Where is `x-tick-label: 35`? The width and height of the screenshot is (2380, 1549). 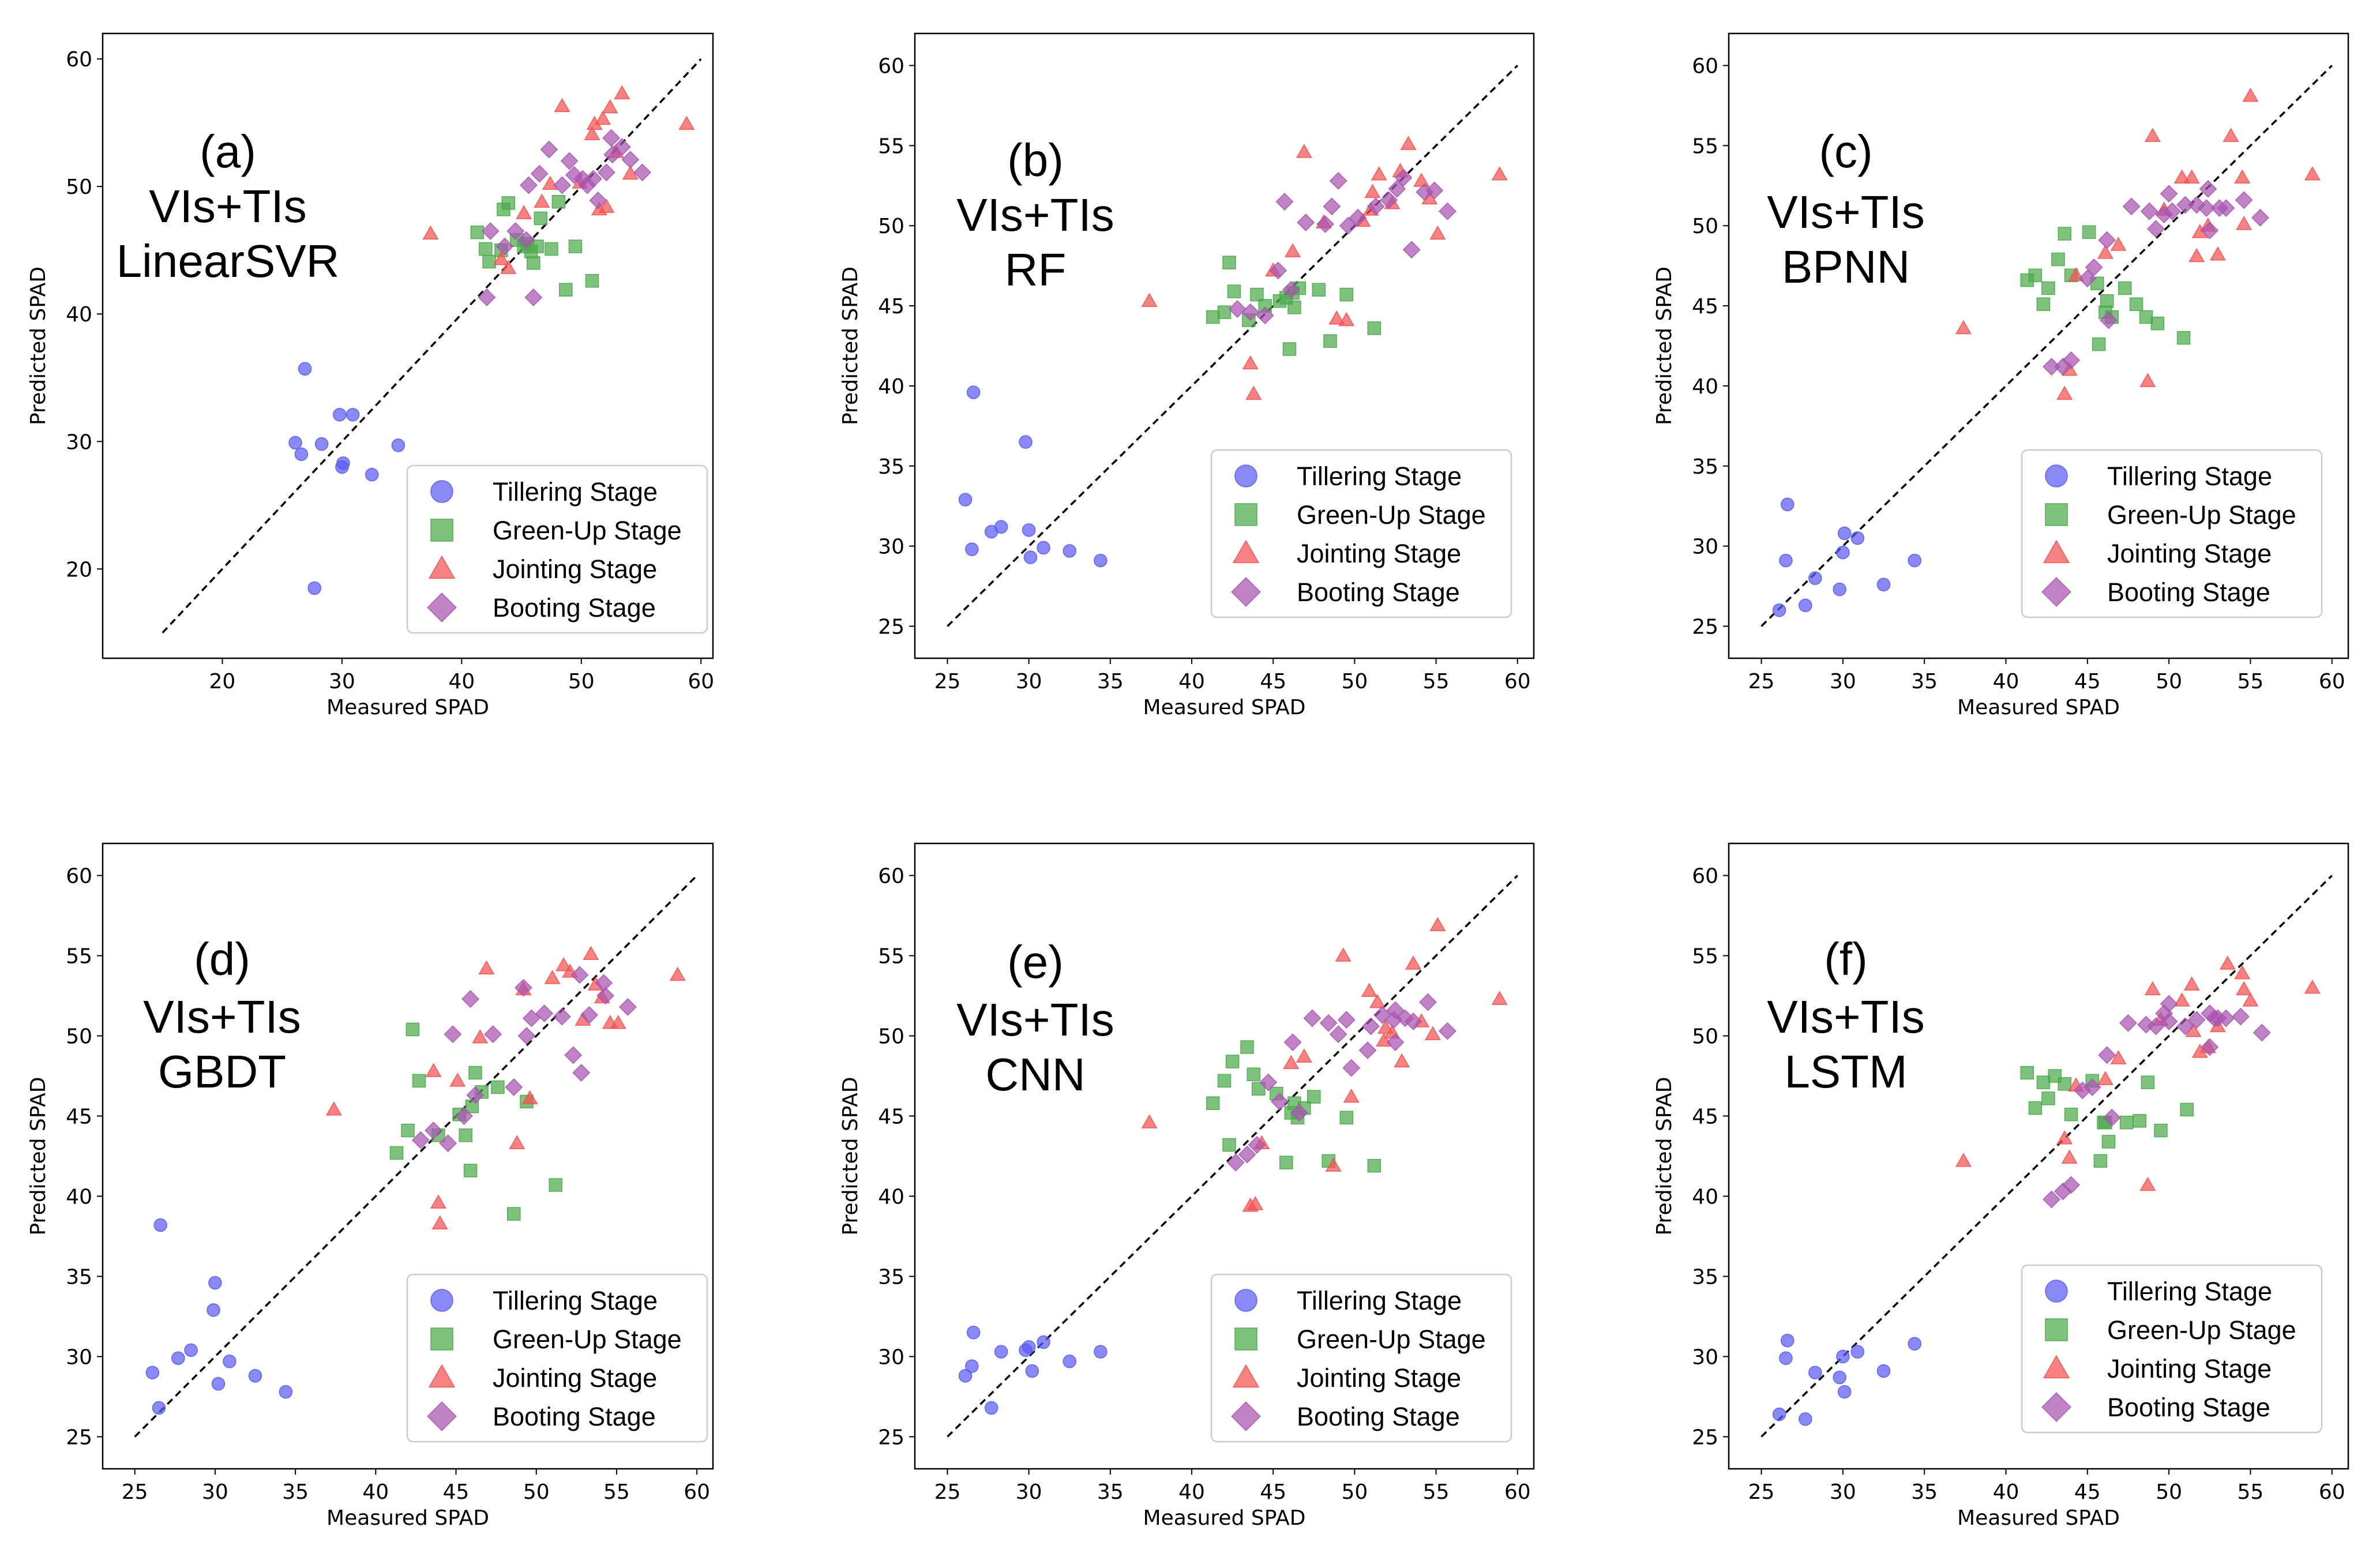 x-tick-label: 35 is located at coordinates (296, 1492).